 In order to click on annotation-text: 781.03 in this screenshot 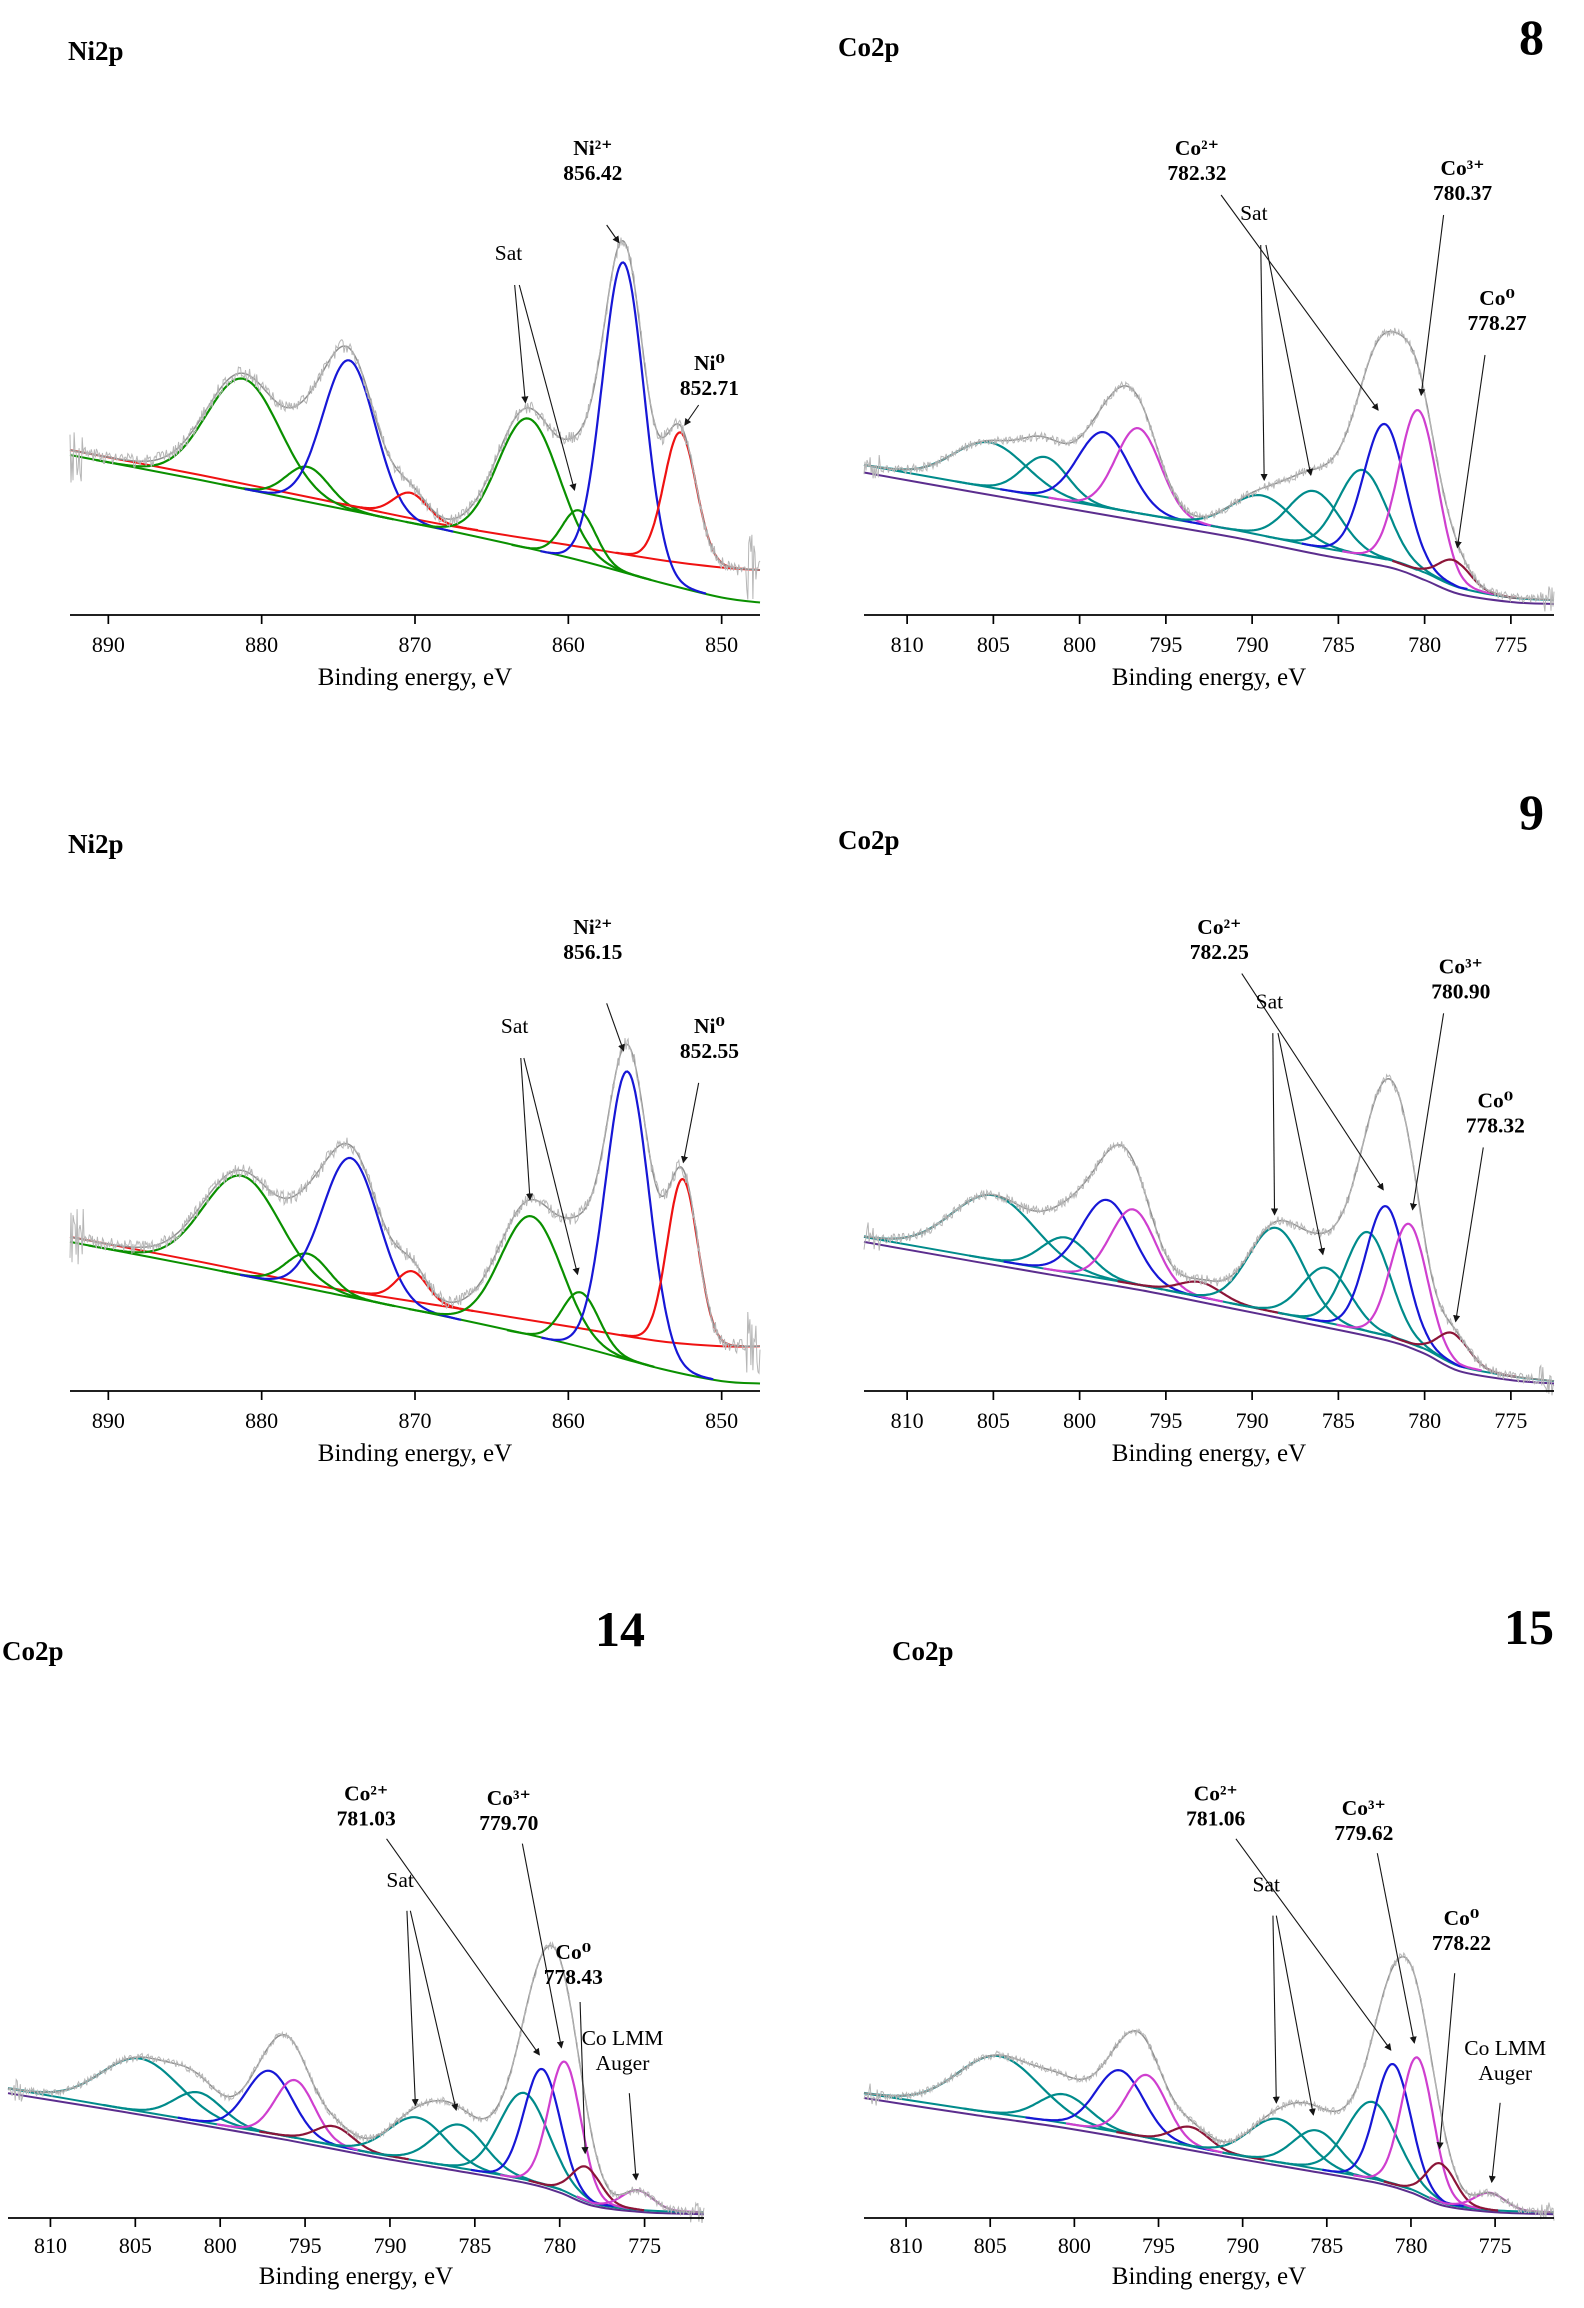, I will do `click(366, 1818)`.